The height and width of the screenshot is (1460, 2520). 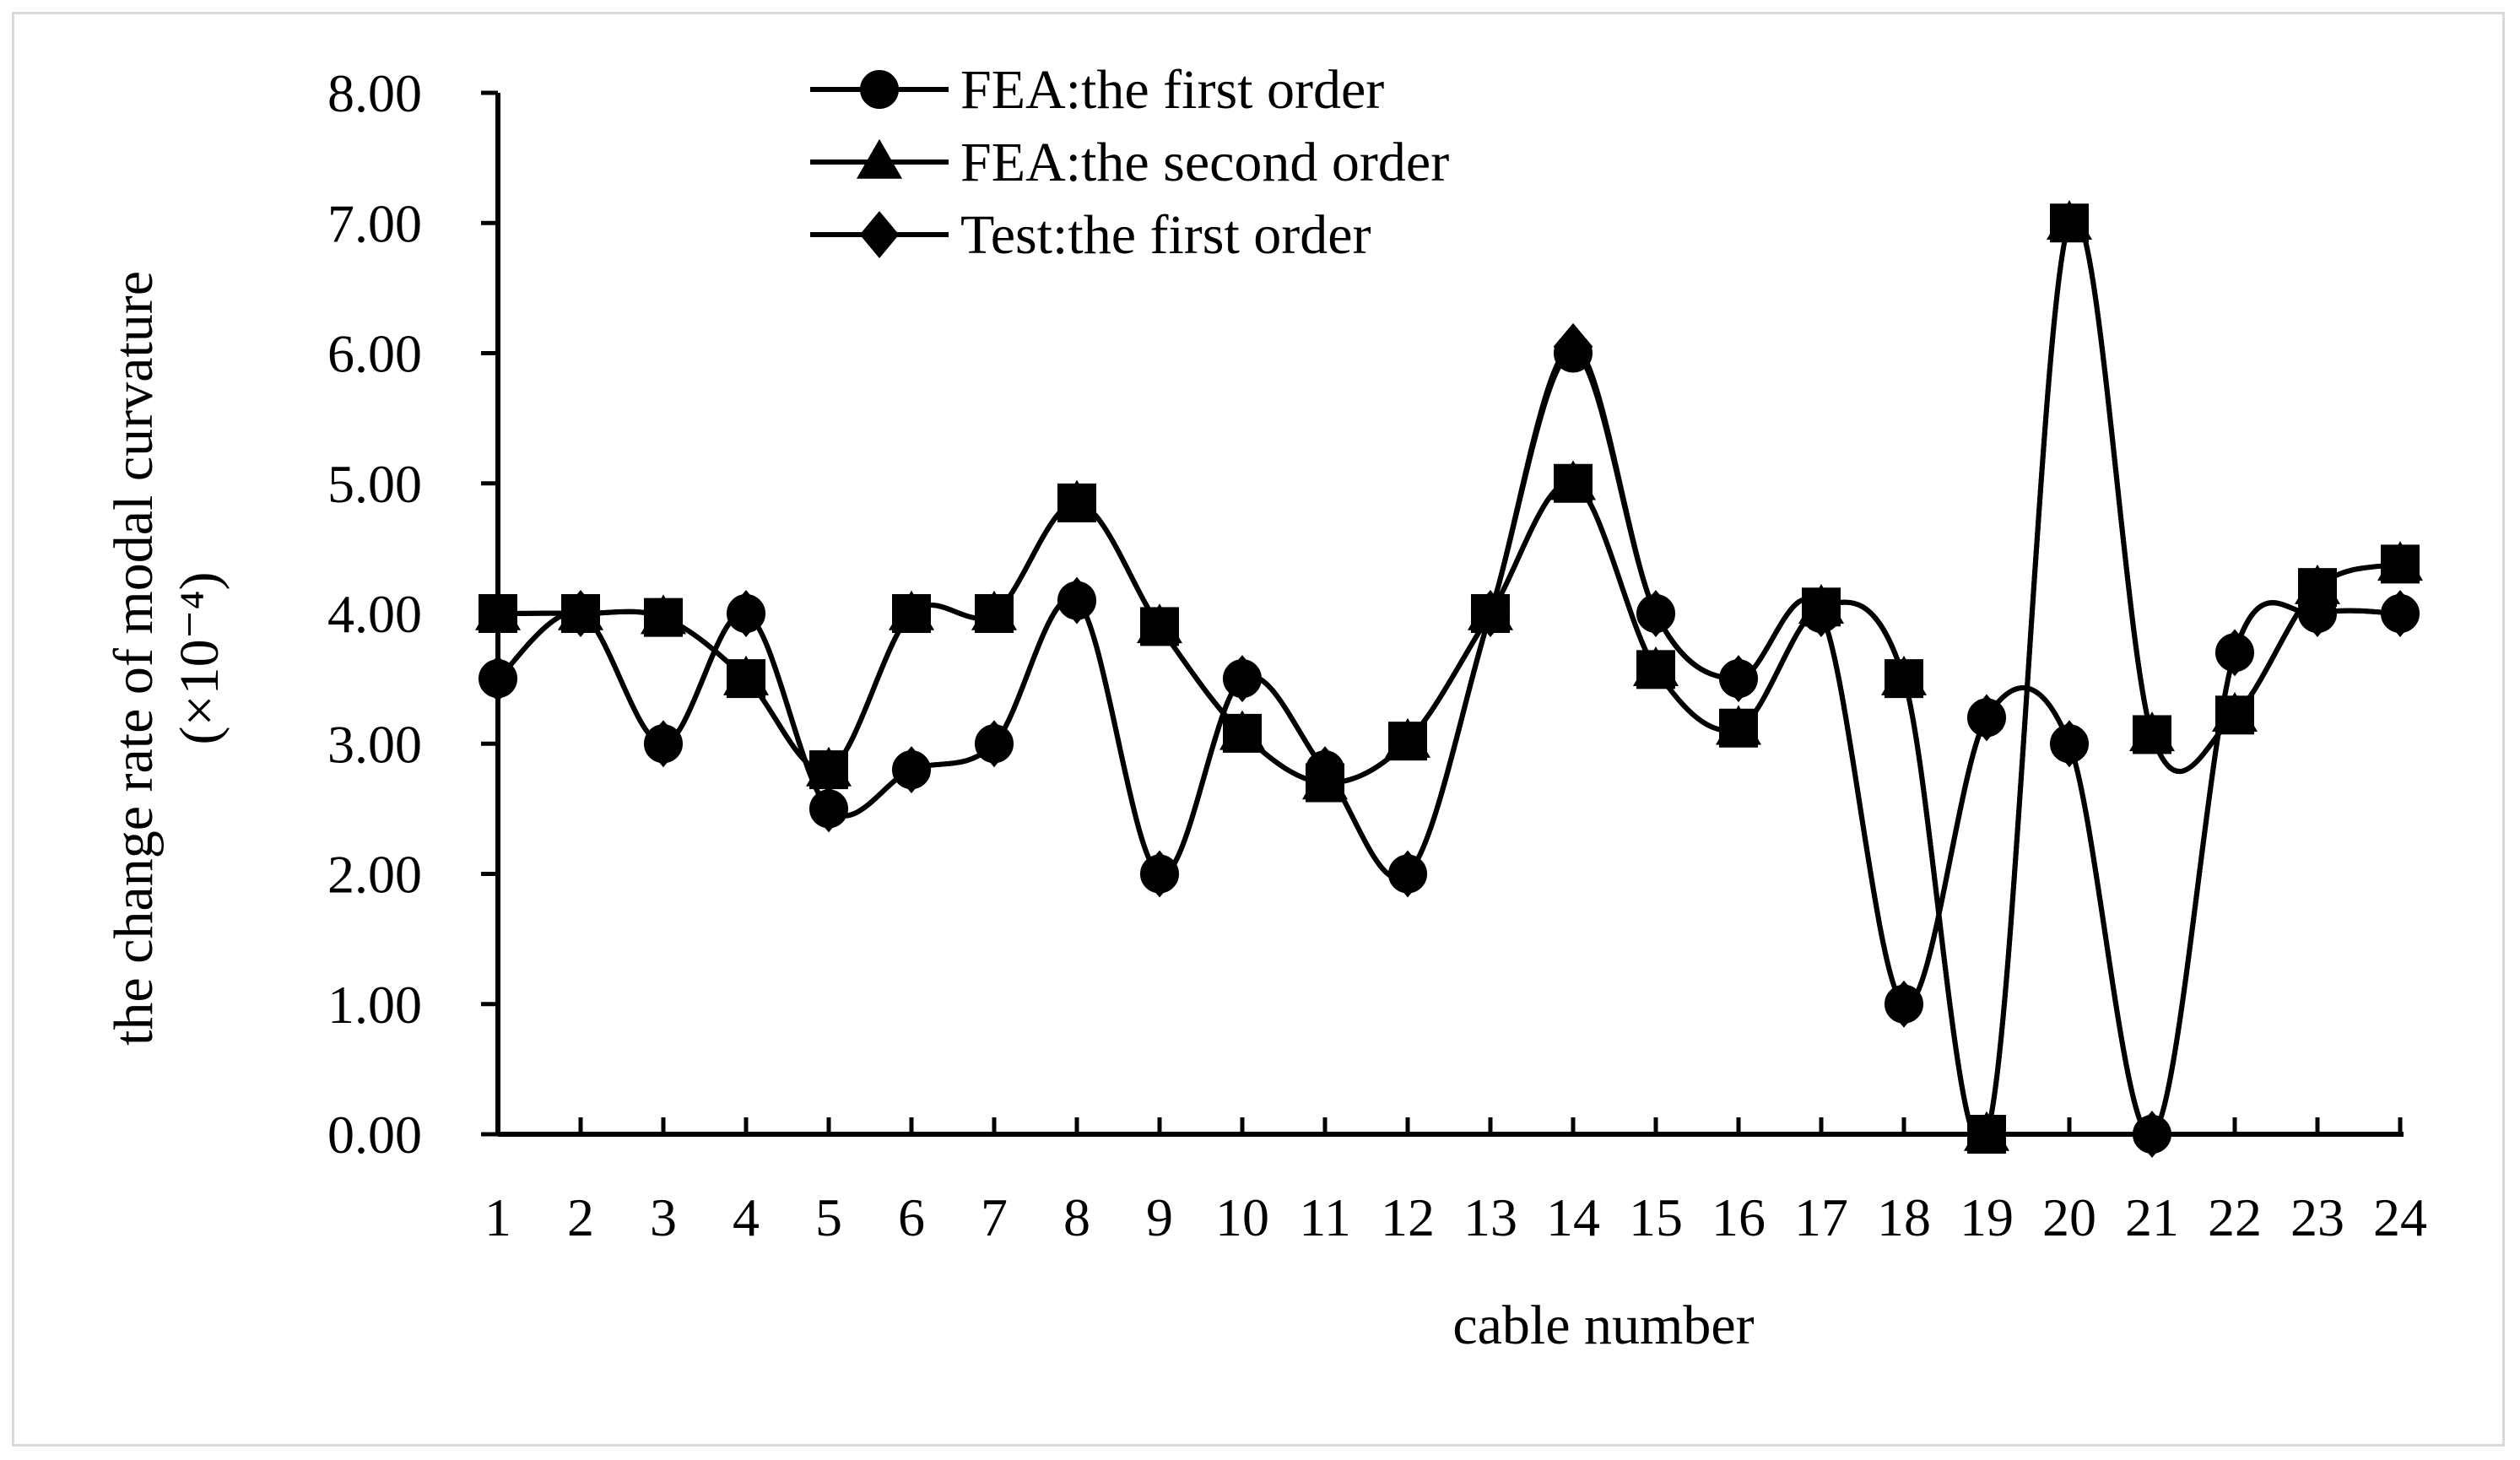 What do you see at coordinates (374, 1135) in the screenshot?
I see `y-tick-label: 0.00` at bounding box center [374, 1135].